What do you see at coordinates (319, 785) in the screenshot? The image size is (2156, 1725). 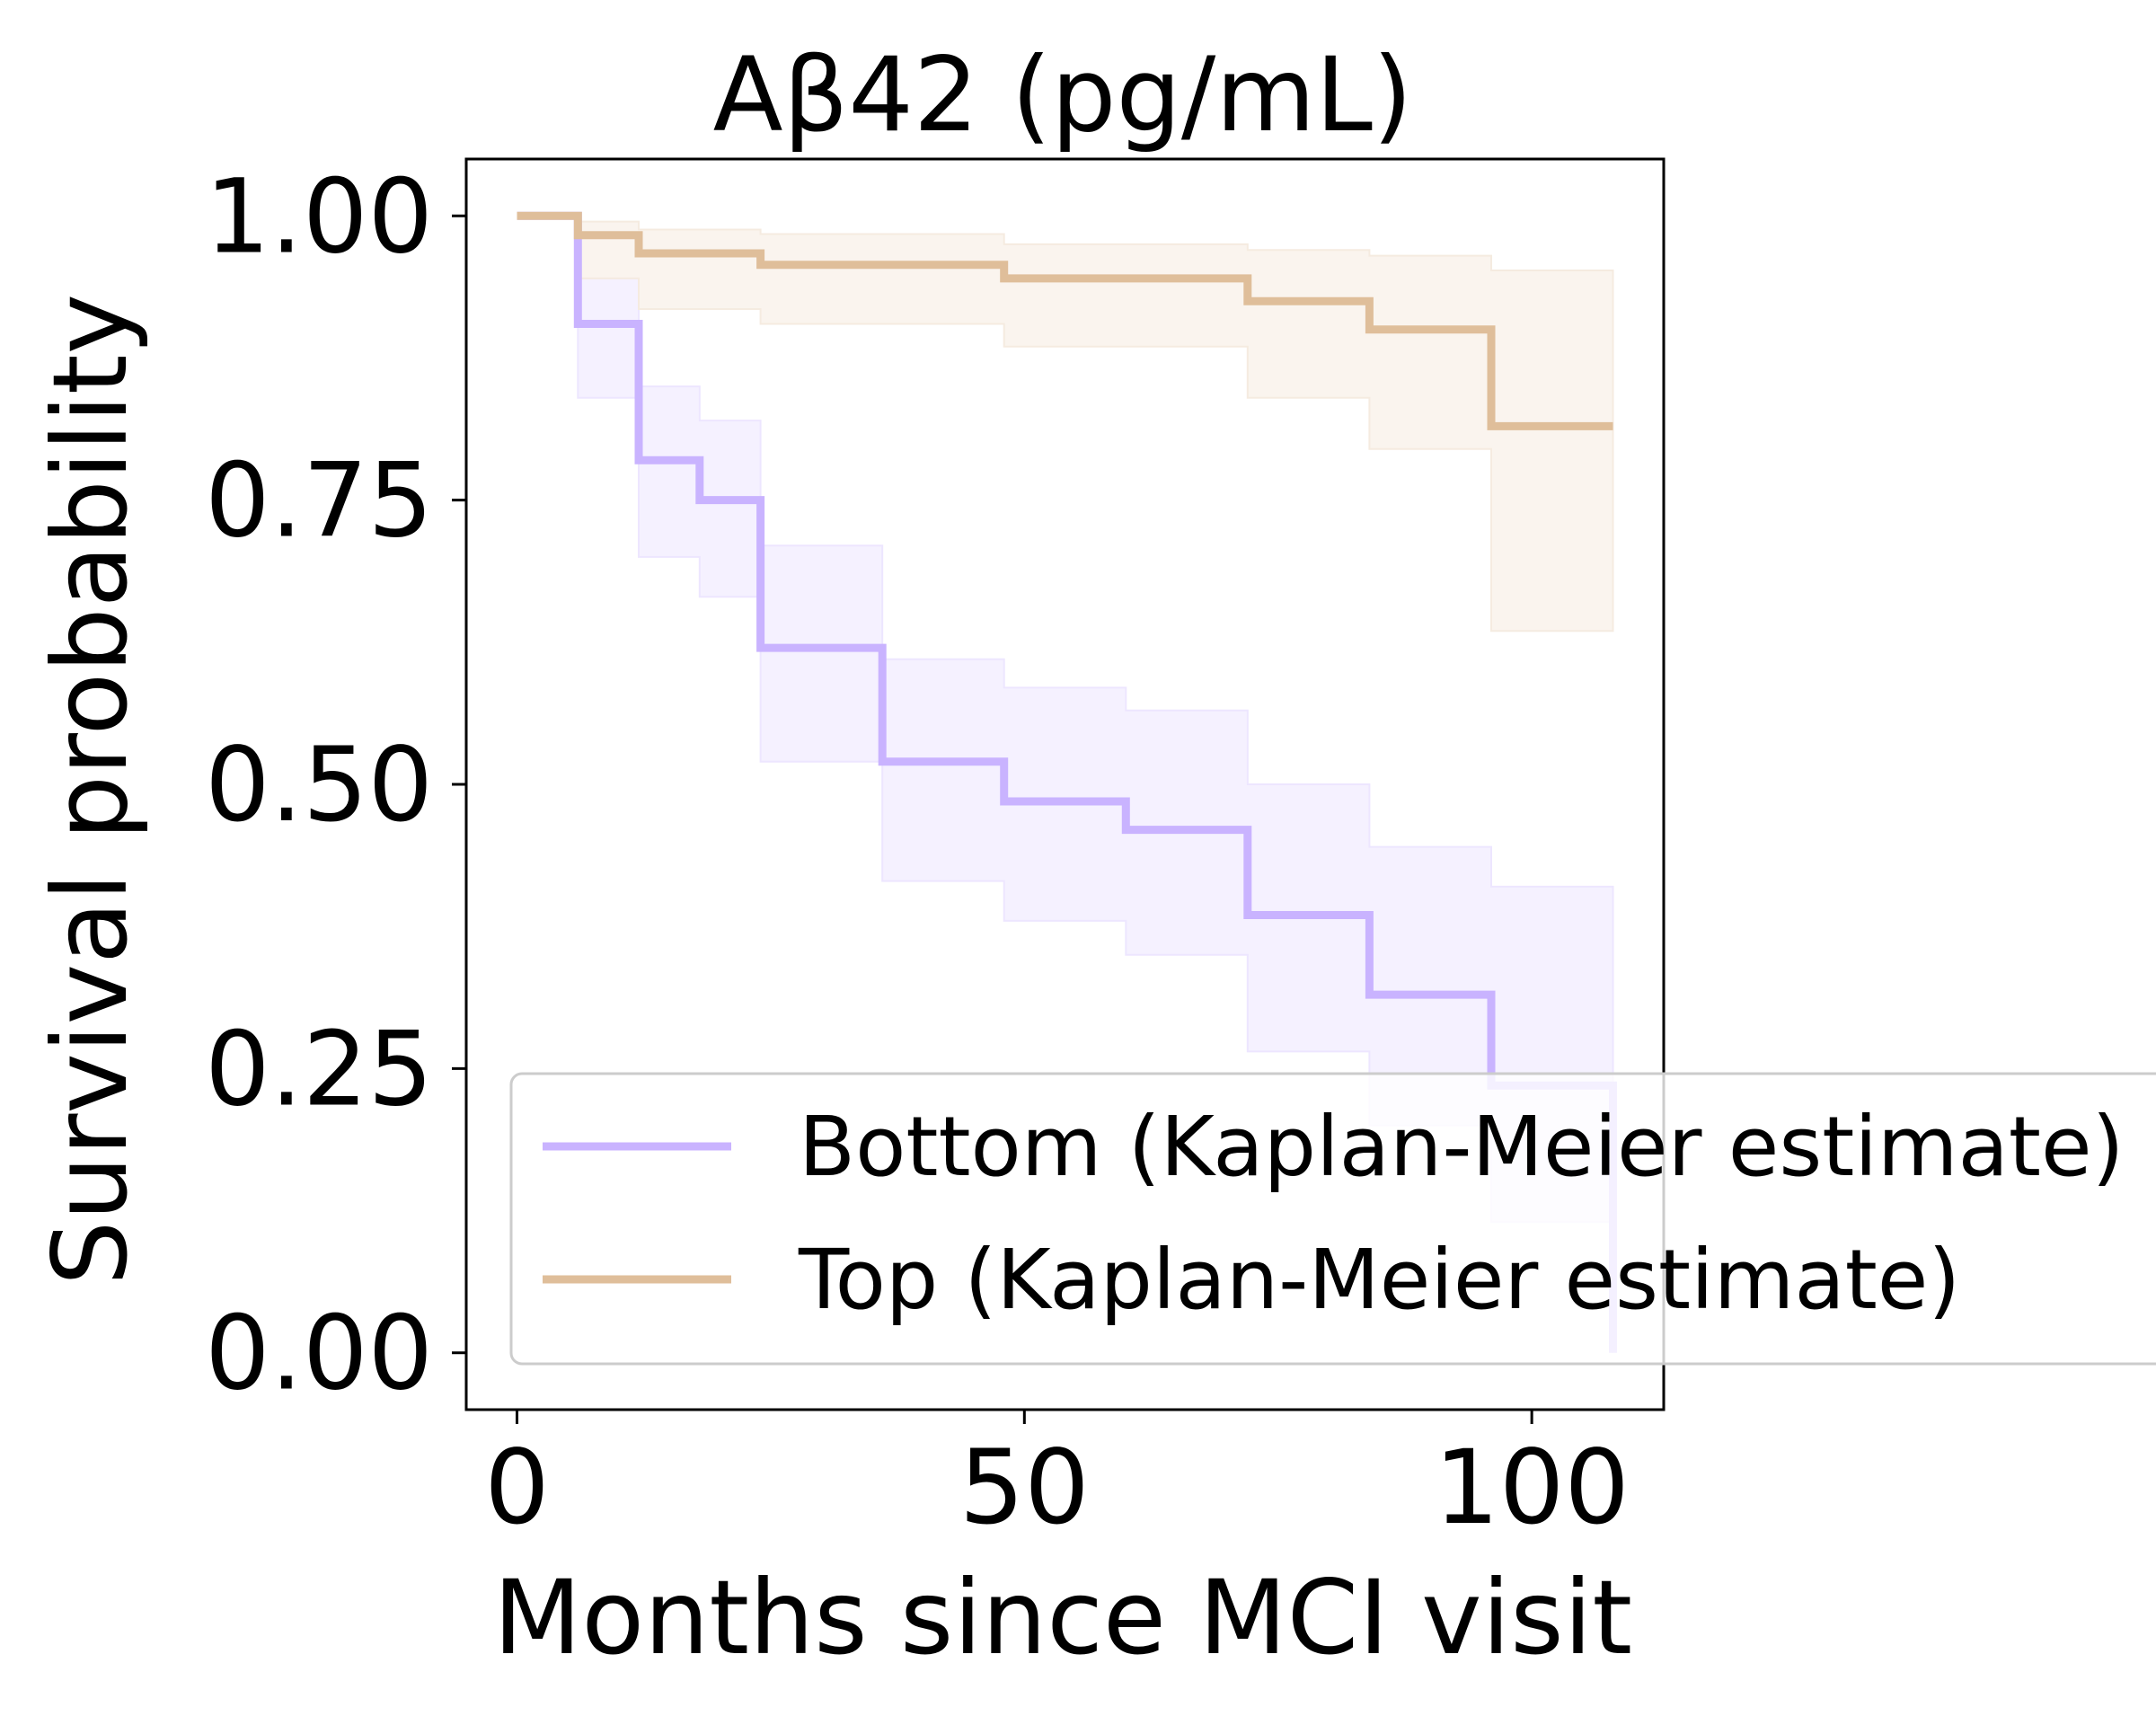 I see `y-tick-label: 0.50` at bounding box center [319, 785].